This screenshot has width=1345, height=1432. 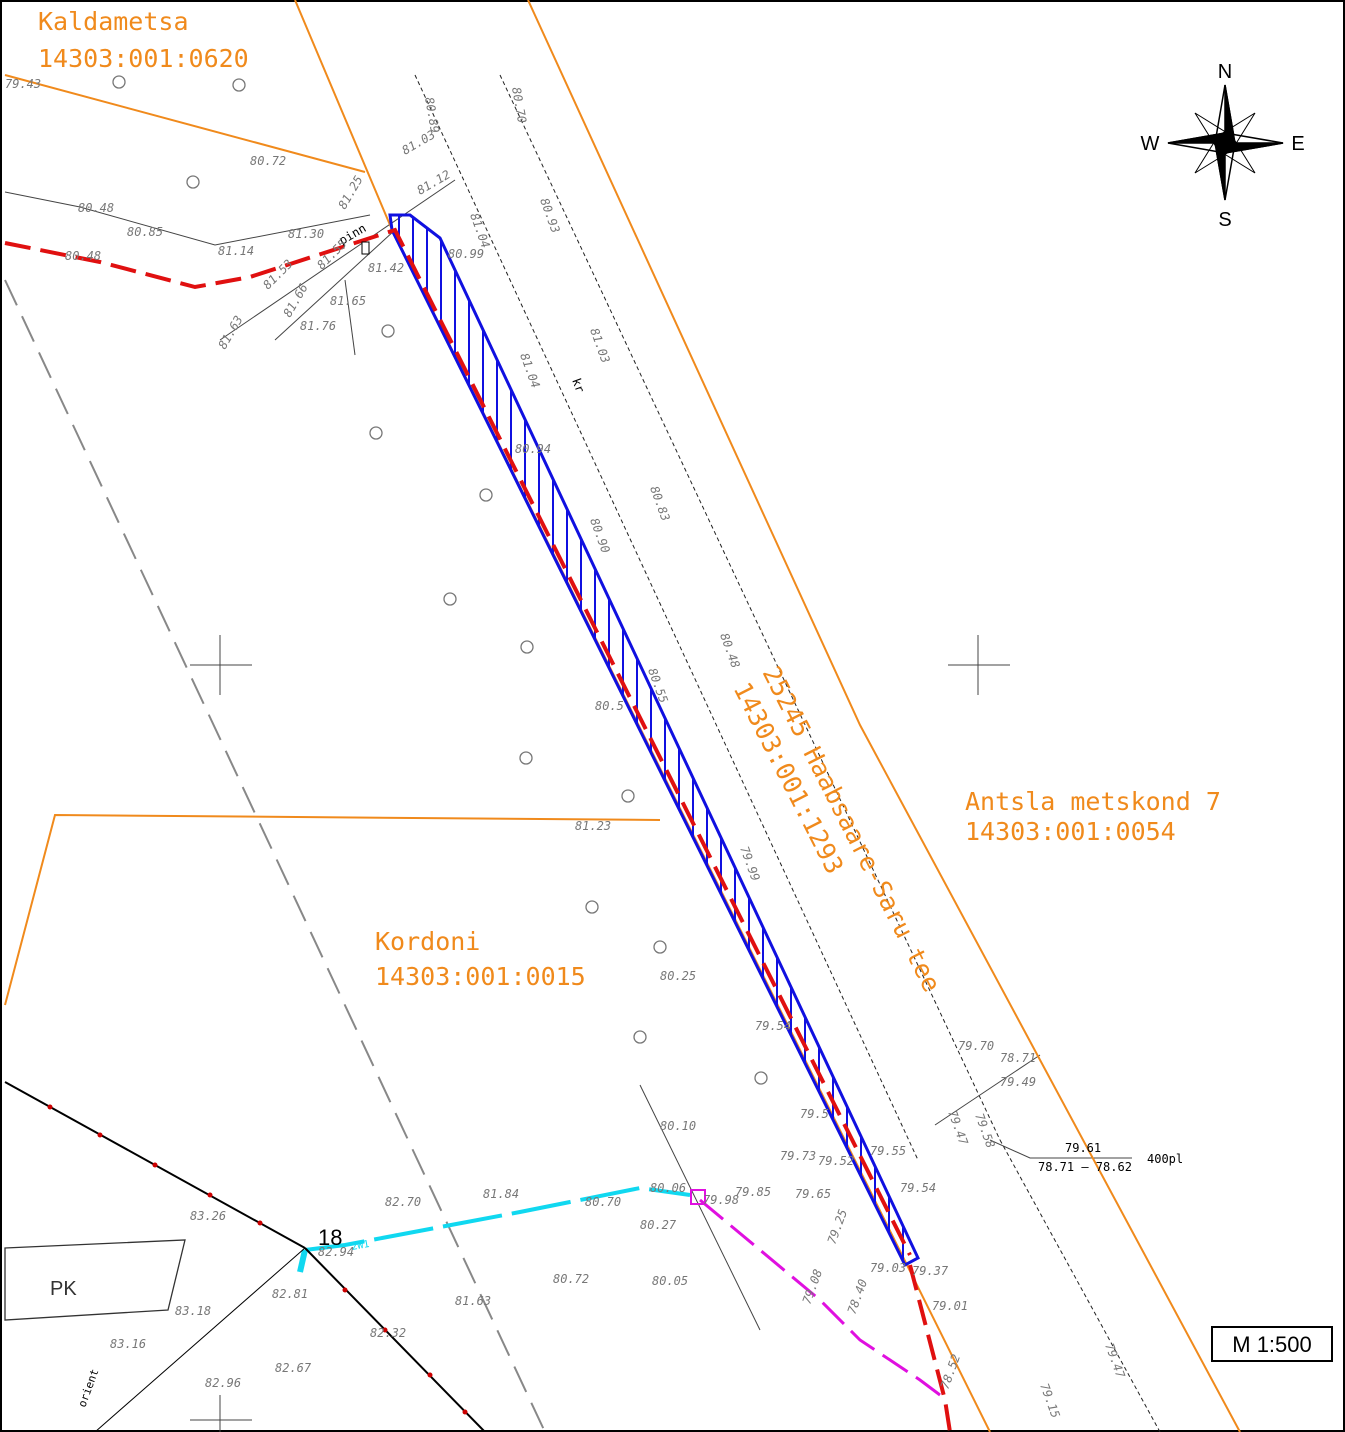 I want to click on elevation: 79.98, so click(x=721, y=1200).